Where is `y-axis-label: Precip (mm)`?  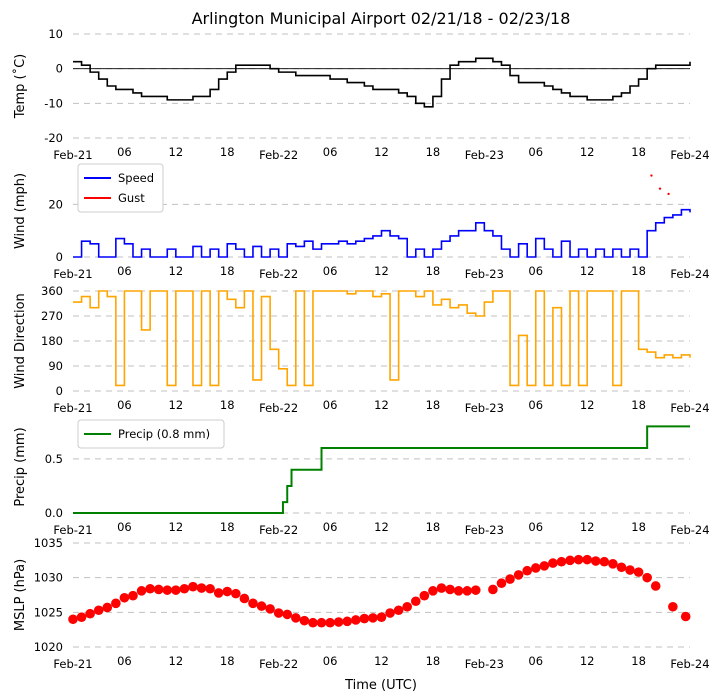
y-axis-label: Precip (mm) is located at coordinates (20, 466).